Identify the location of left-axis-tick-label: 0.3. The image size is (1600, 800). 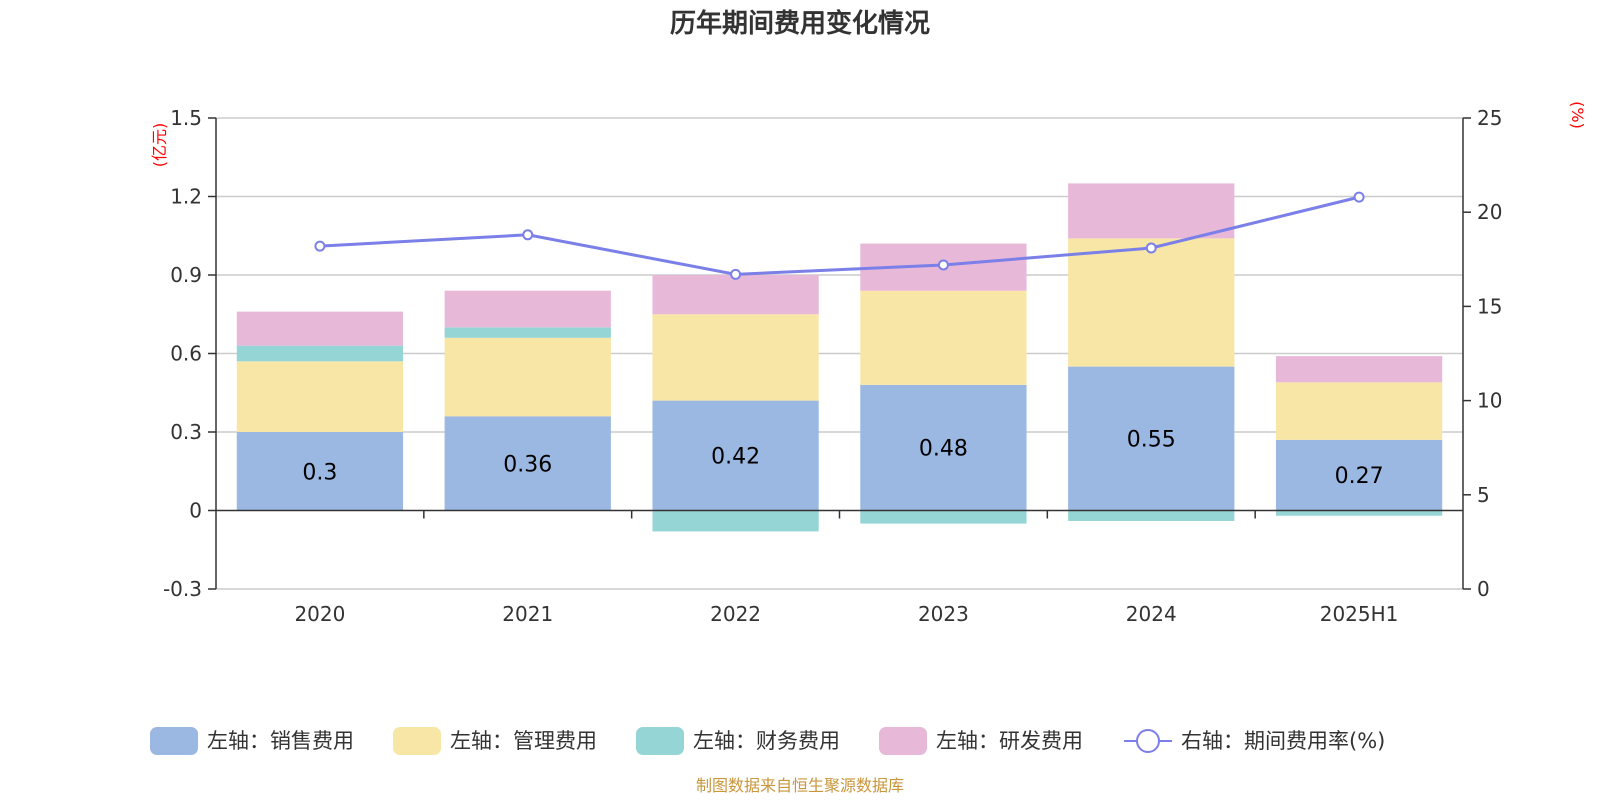
(186, 432).